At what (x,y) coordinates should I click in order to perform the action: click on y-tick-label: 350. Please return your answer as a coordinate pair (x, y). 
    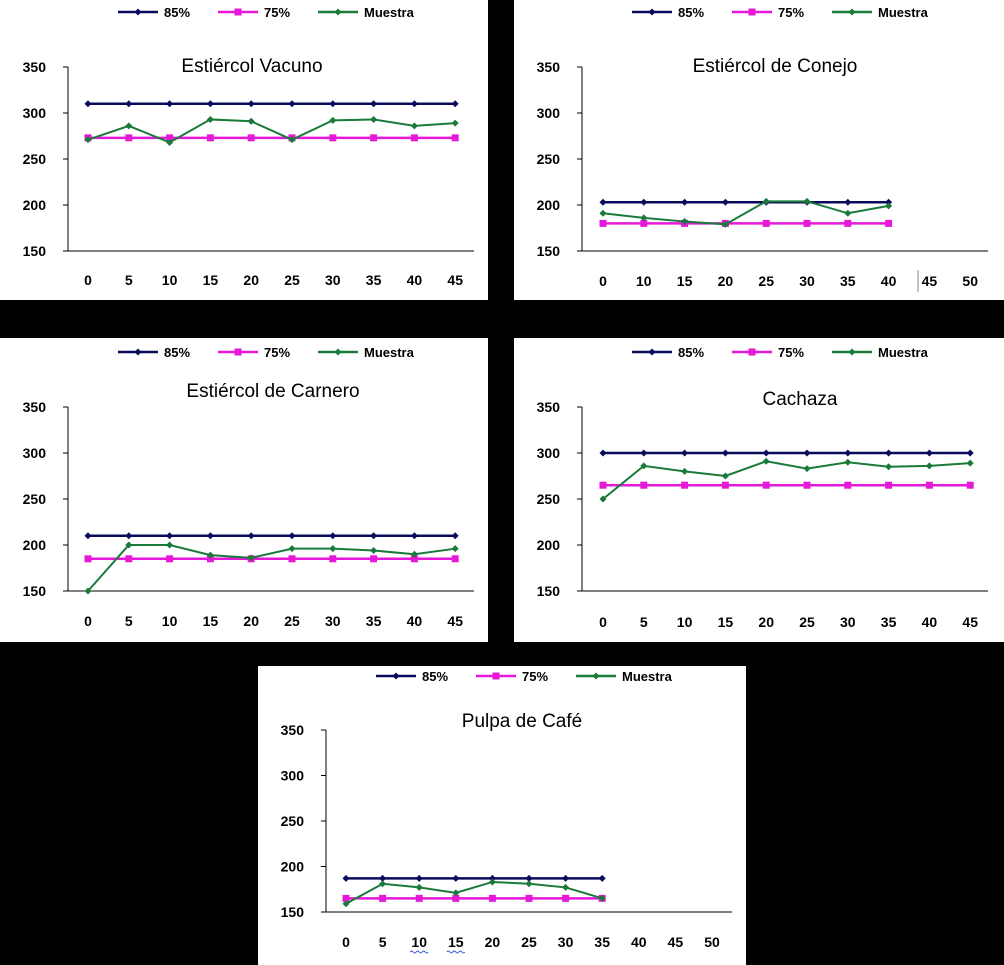
    Looking at the image, I should click on (549, 407).